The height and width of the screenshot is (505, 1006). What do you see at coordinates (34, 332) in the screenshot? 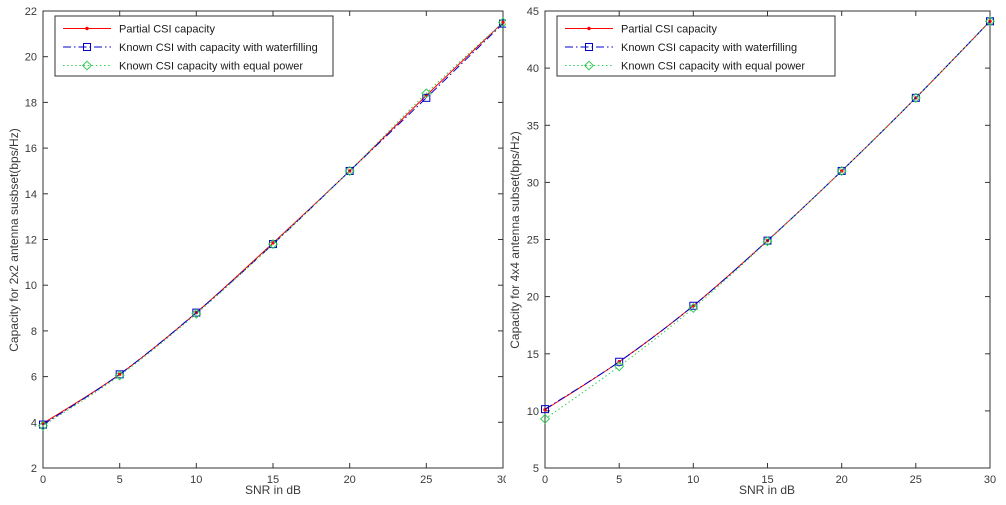
I see `y-tick-label: 8` at bounding box center [34, 332].